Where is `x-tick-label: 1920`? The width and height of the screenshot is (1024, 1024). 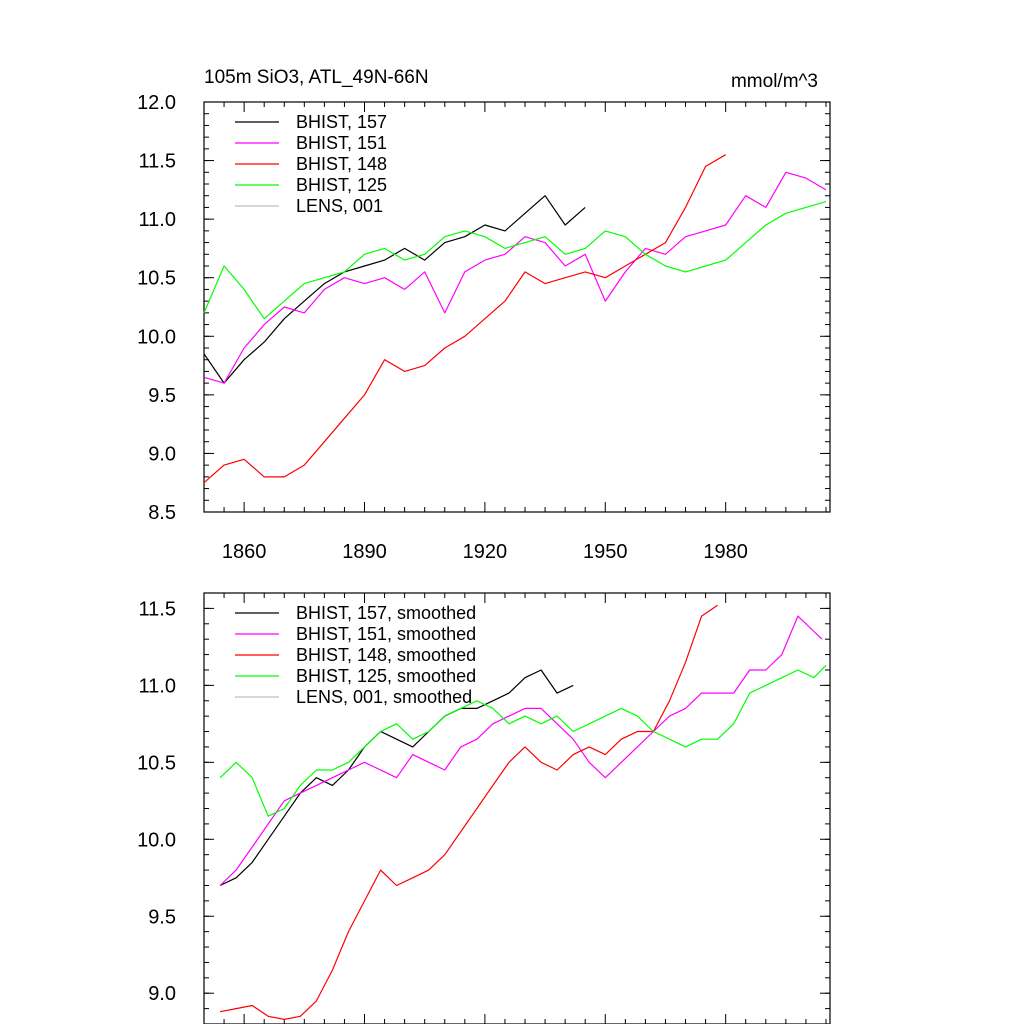
x-tick-label: 1920 is located at coordinates (485, 552).